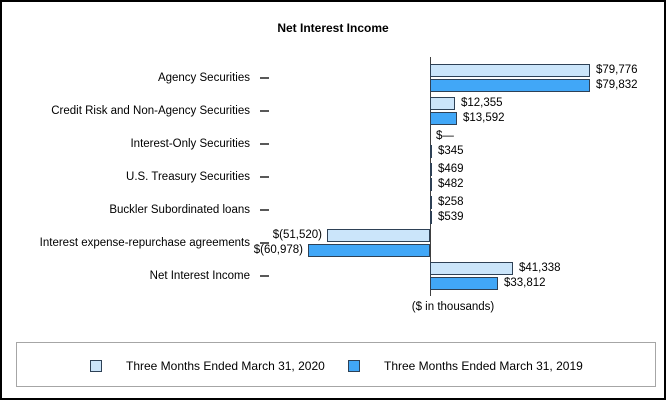 This screenshot has width=666, height=400. What do you see at coordinates (510, 70) in the screenshot?
I see `bar-agency-securities-s0` at bounding box center [510, 70].